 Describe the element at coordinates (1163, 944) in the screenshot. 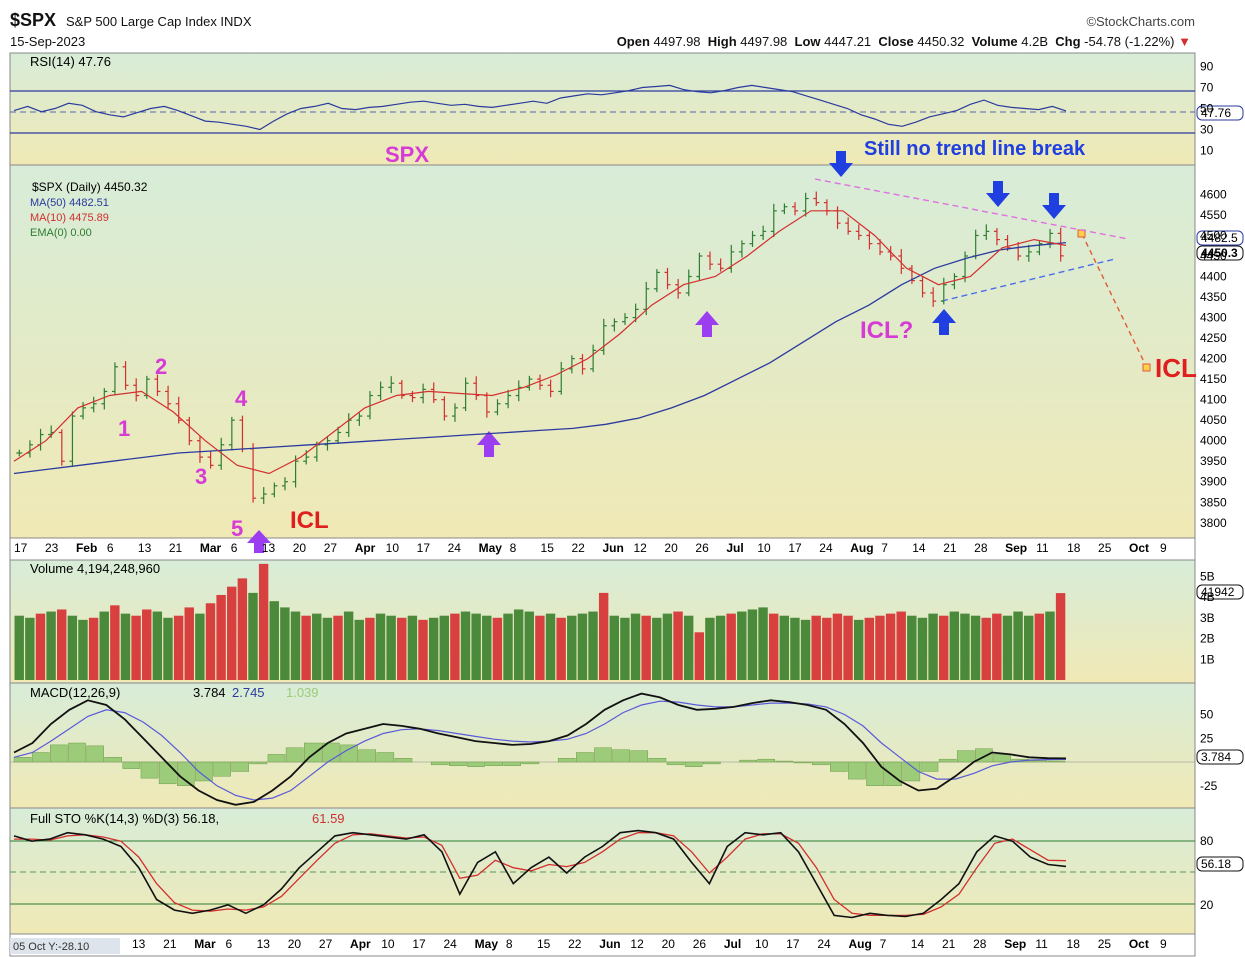

I see `footer-x-tick-label: 9` at that location.